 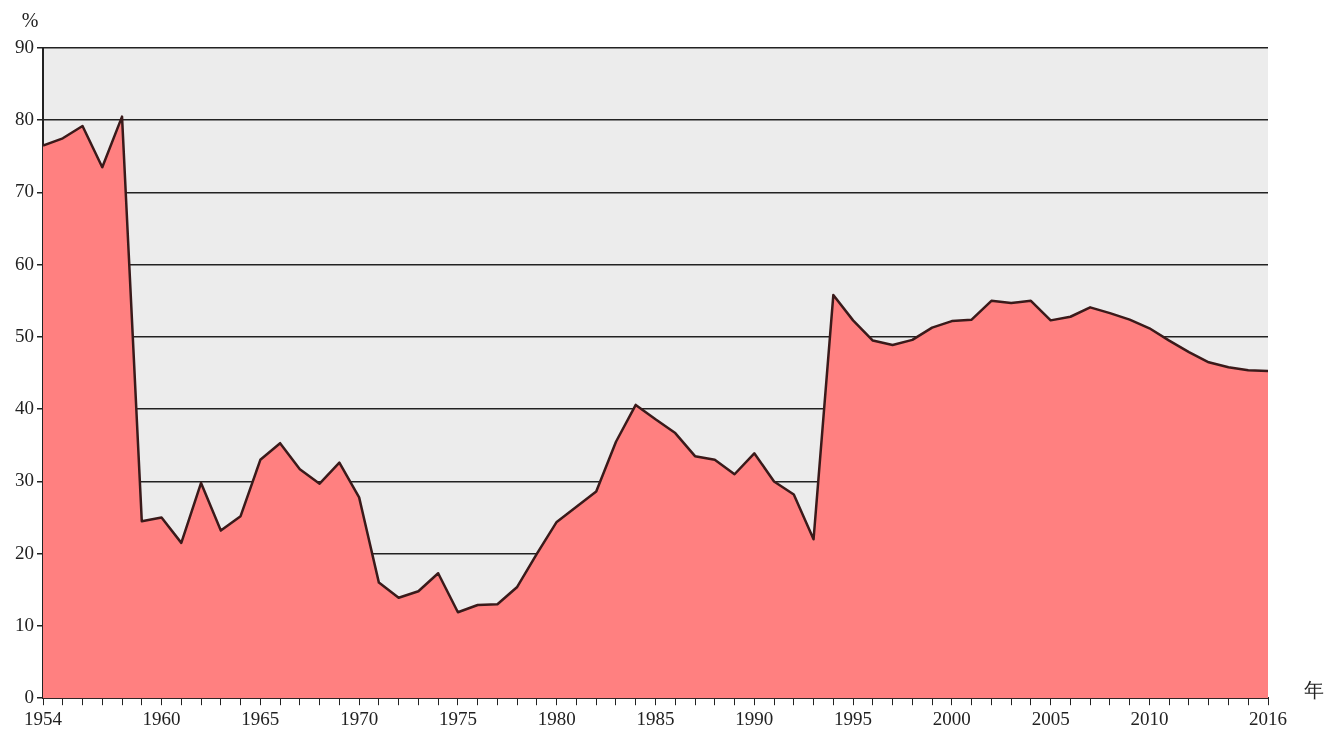 I want to click on y-tick-label: 60, so click(x=24, y=263).